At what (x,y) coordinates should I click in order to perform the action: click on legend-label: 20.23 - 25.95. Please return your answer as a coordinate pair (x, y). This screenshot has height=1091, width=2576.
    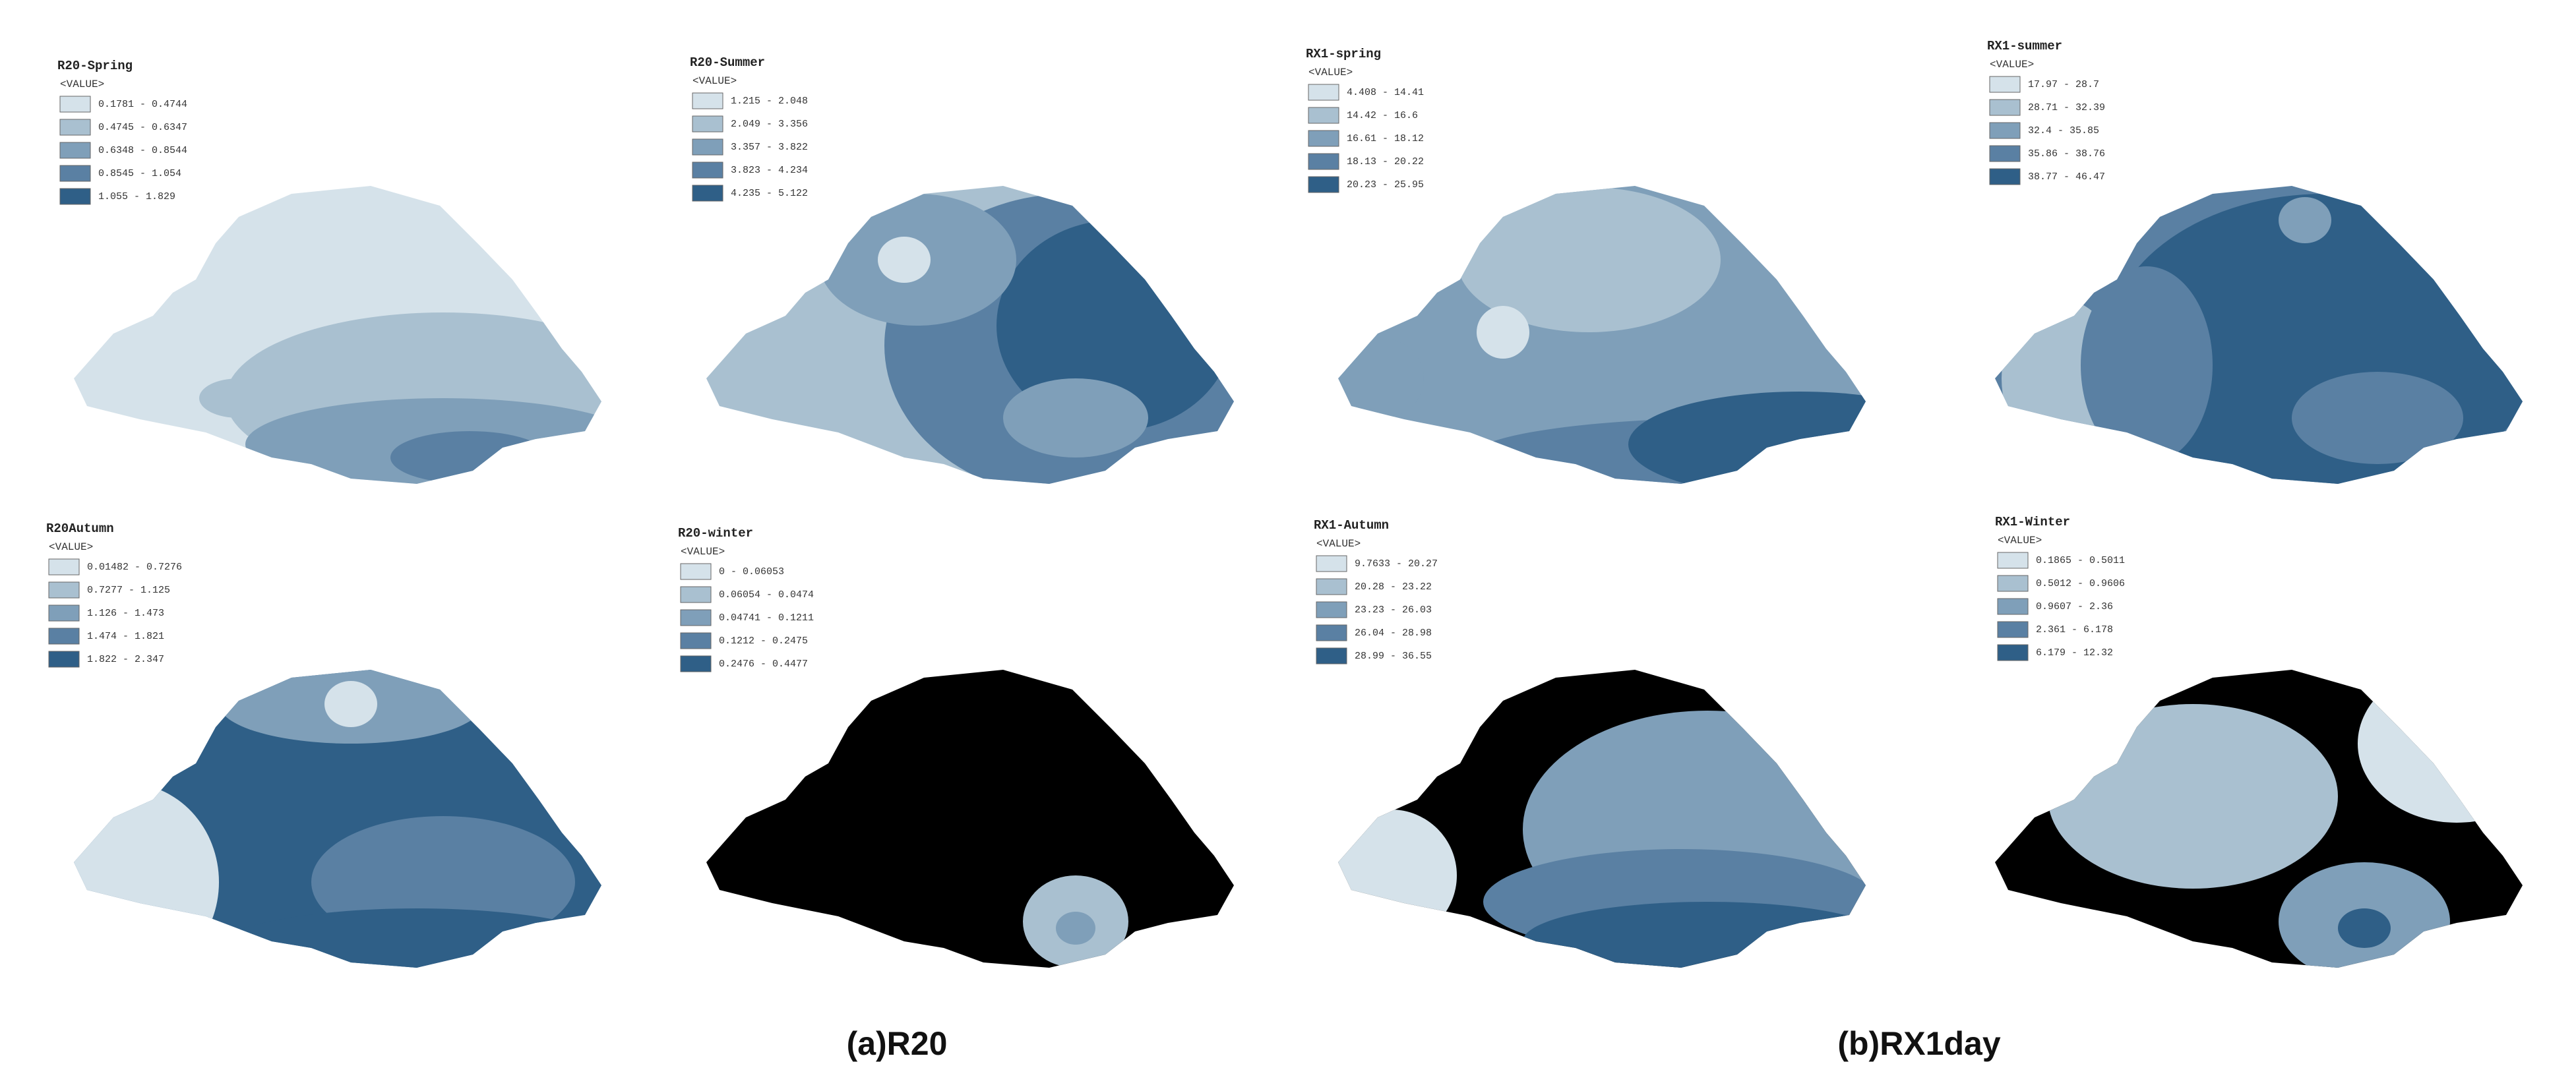
    Looking at the image, I should click on (1385, 185).